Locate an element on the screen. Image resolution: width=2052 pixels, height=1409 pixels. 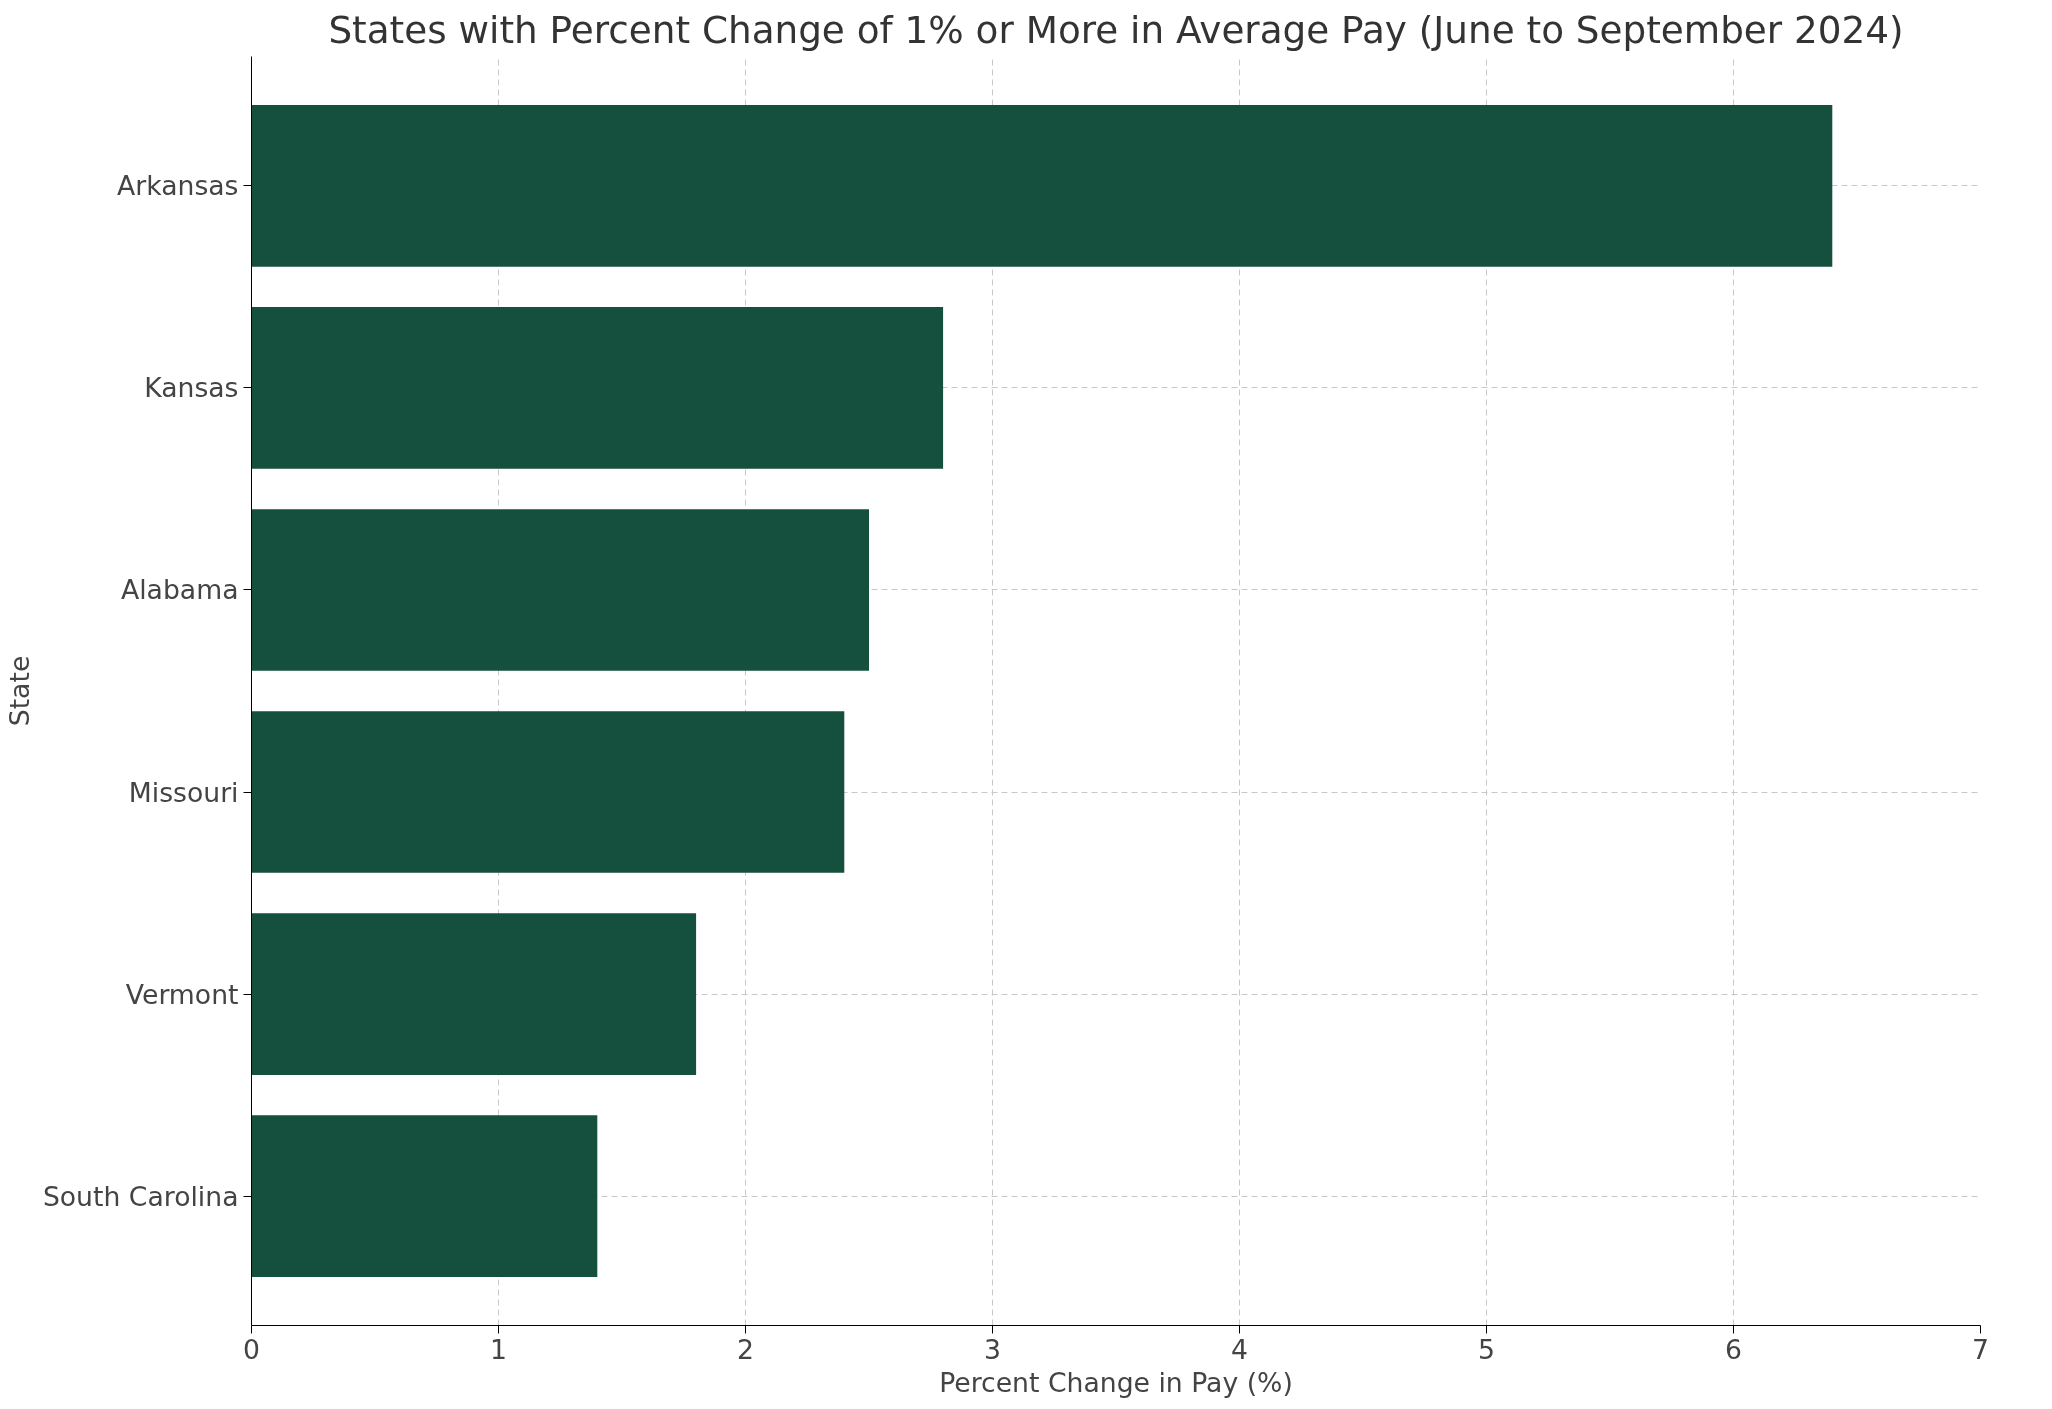
x-tick-label: 2 is located at coordinates (745, 1349).